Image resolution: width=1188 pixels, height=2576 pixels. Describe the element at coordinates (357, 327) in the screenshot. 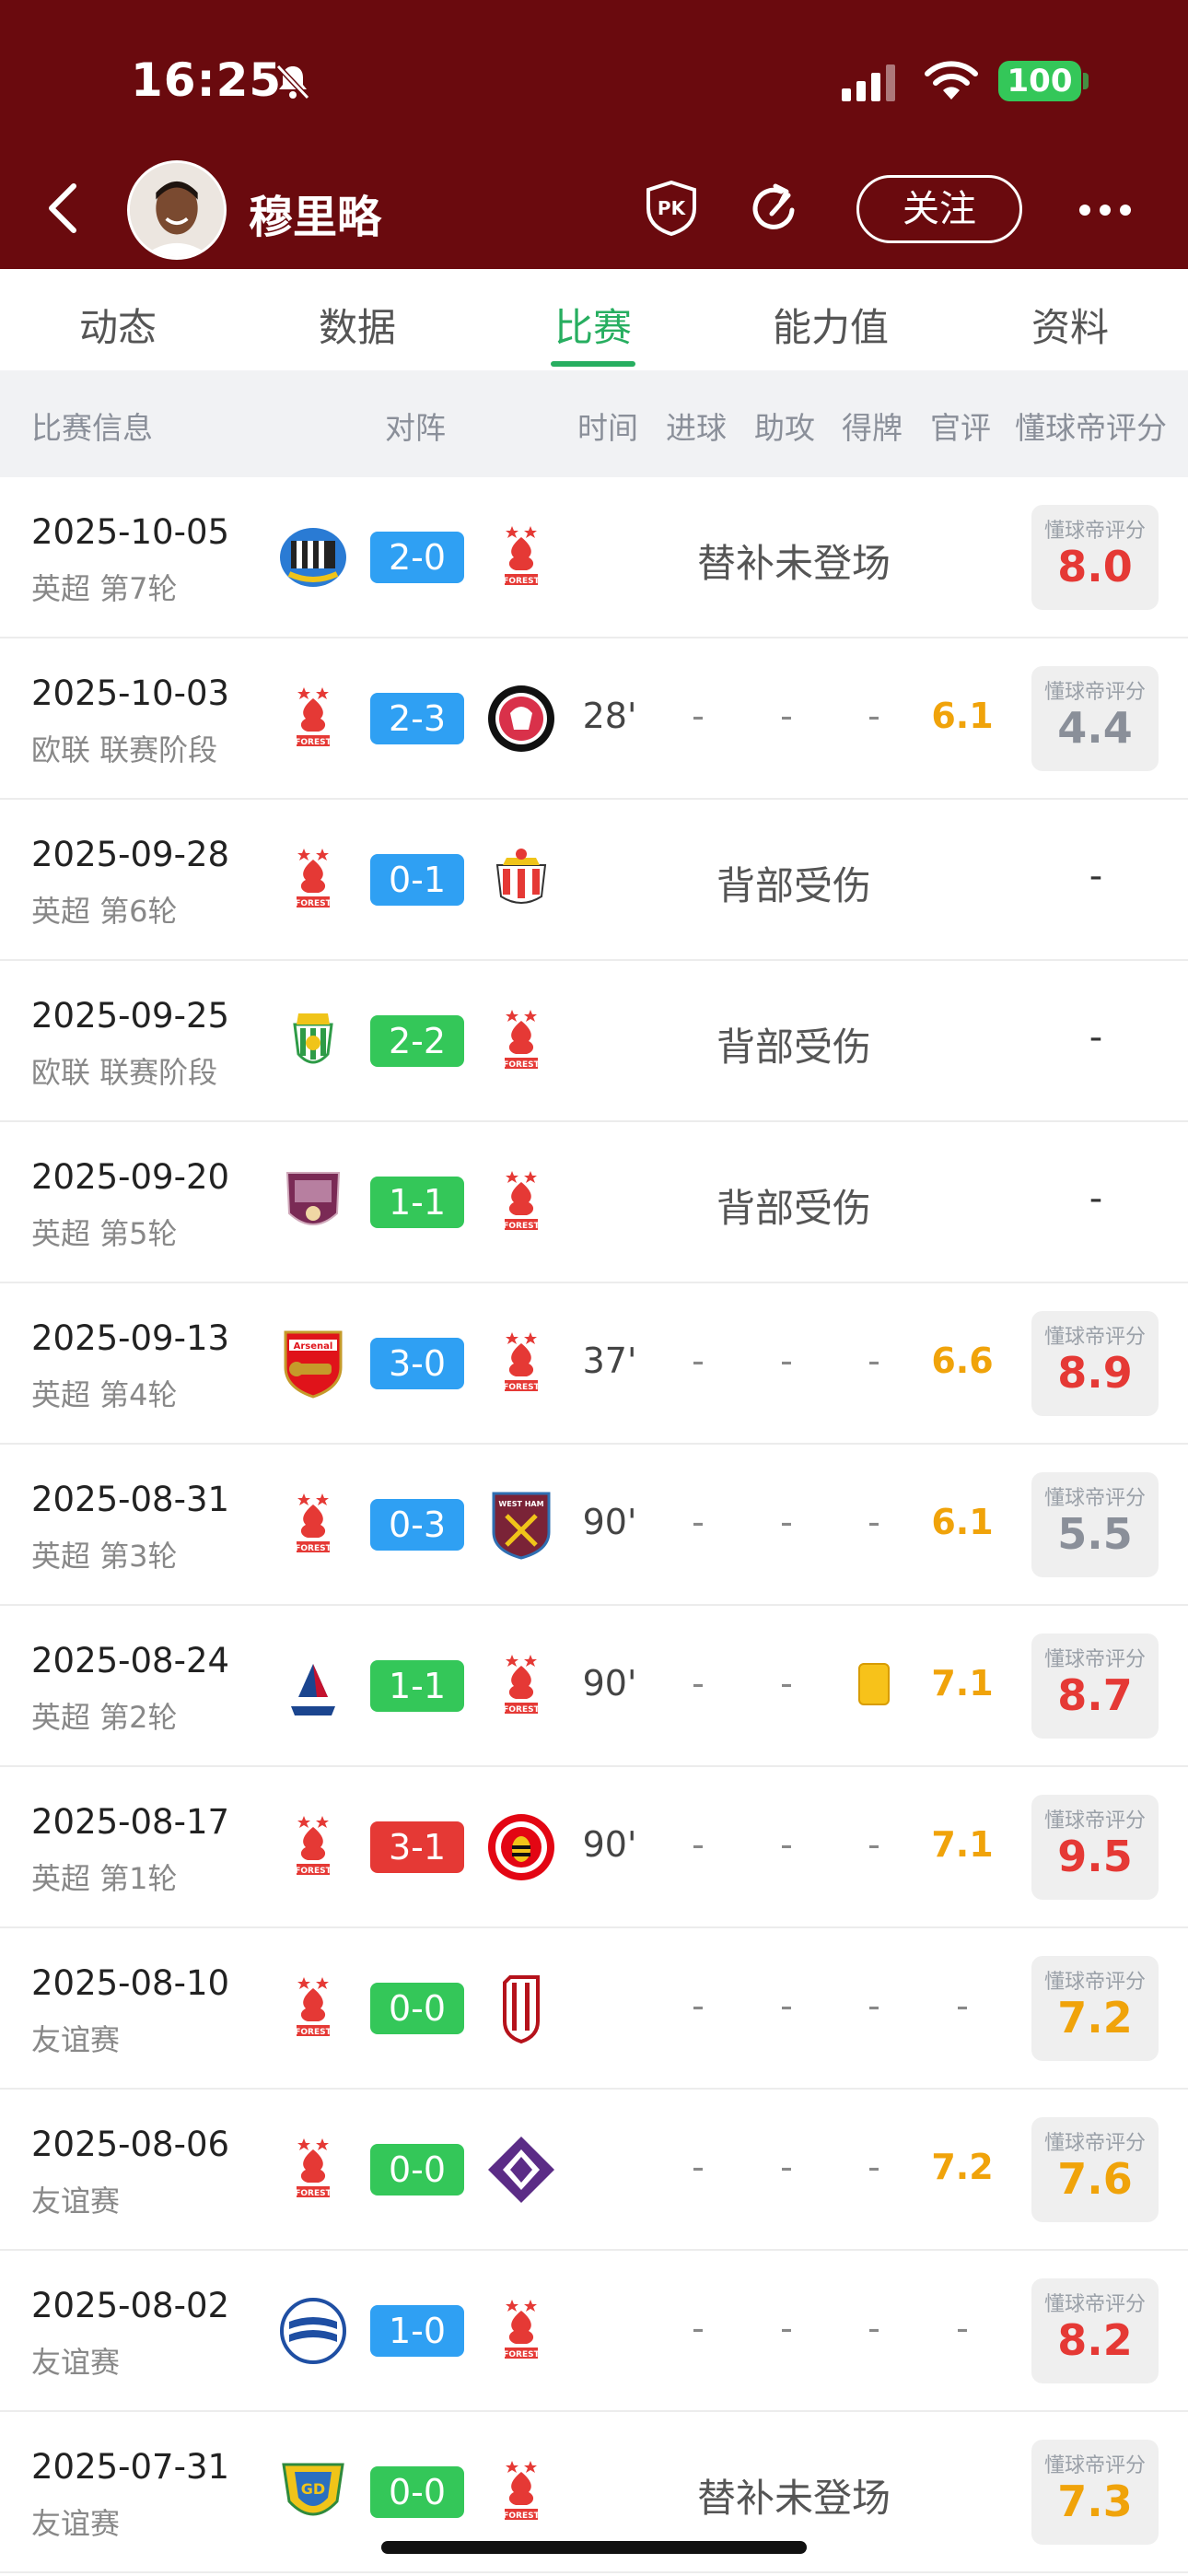

I see `tab-stats: 数据` at that location.